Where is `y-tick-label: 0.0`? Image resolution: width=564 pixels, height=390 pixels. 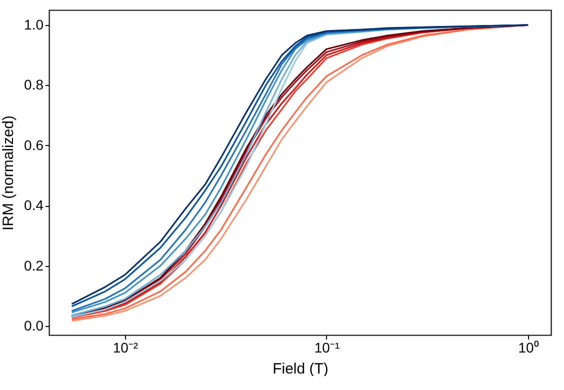
y-tick-label: 0.0 is located at coordinates (34, 325).